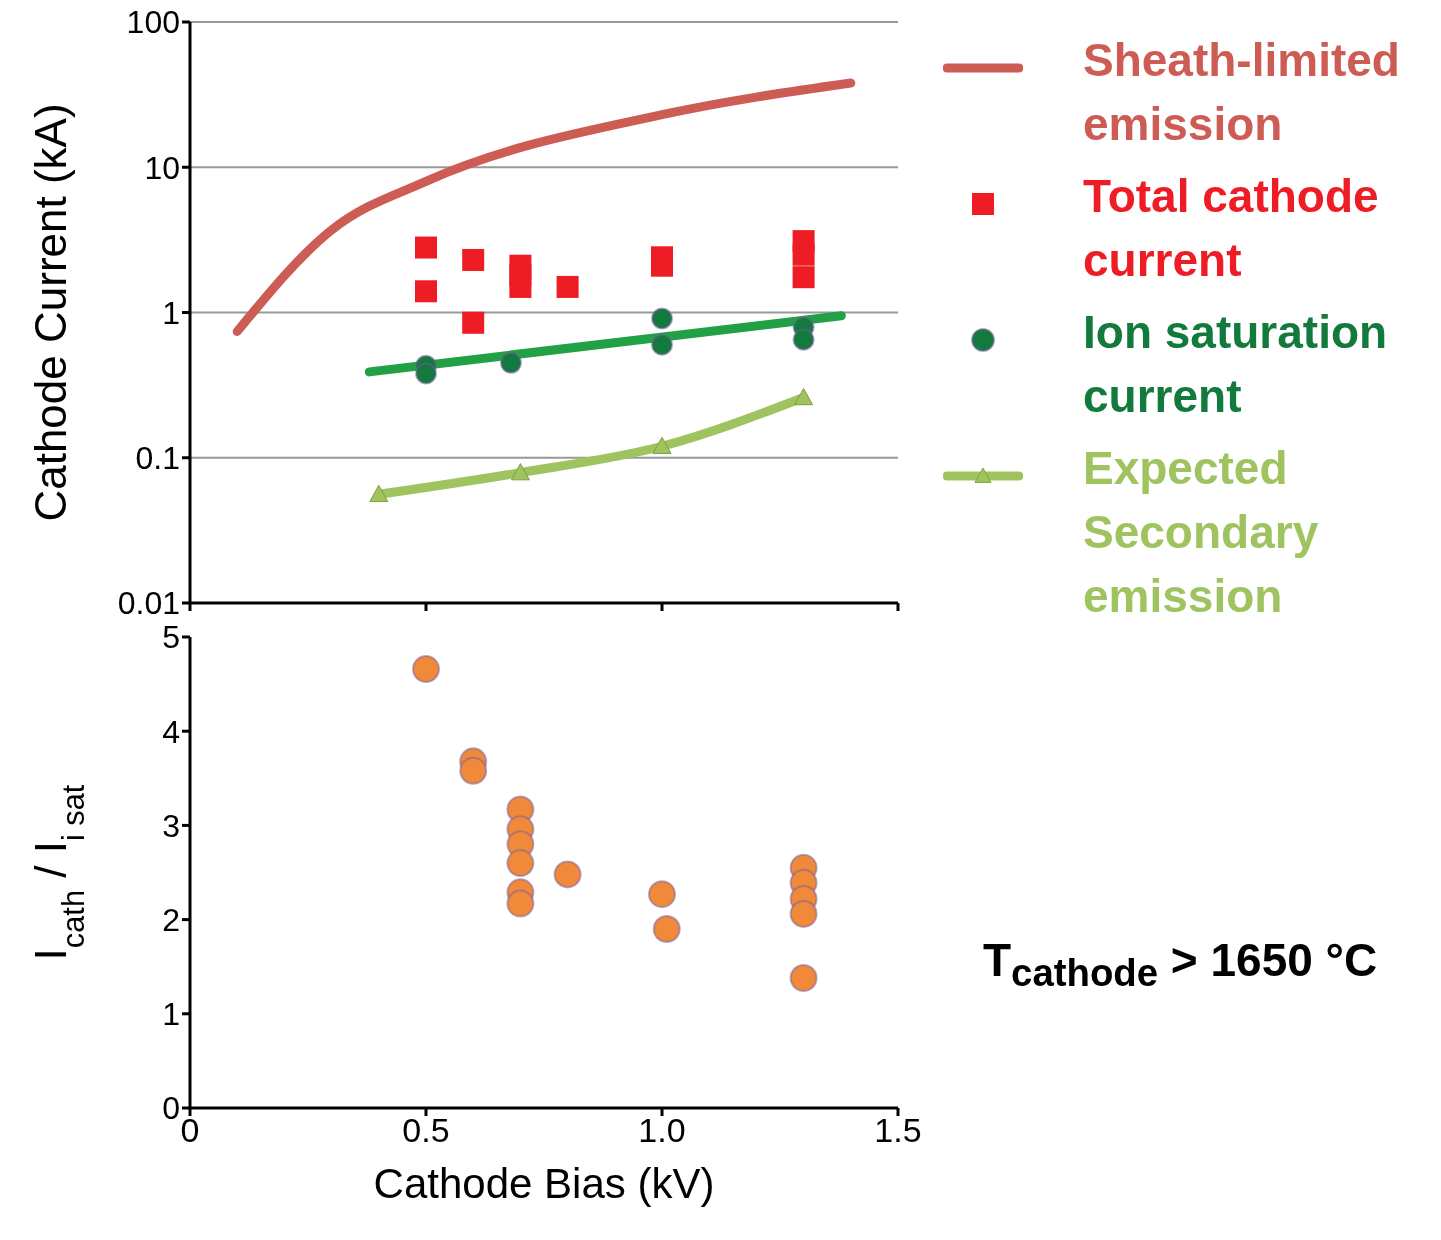 The height and width of the screenshot is (1240, 1441). What do you see at coordinates (157, 458) in the screenshot?
I see `y-tick-label: 0.1` at bounding box center [157, 458].